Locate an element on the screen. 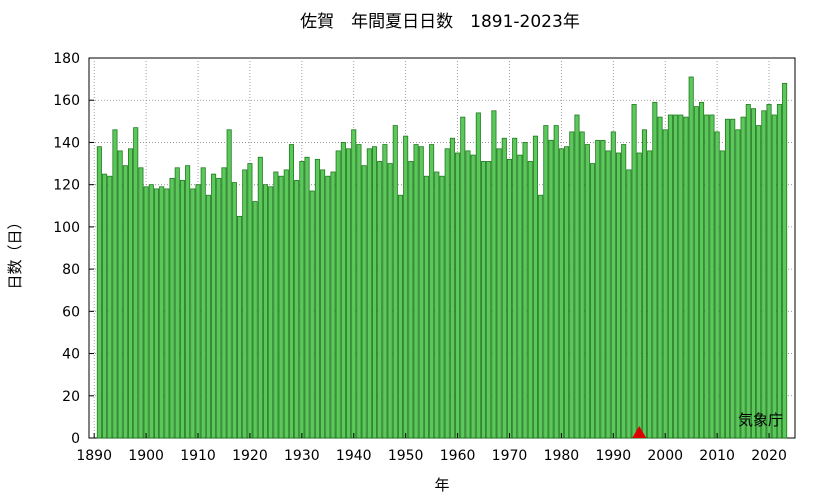  x-tick-label: 1920 is located at coordinates (250, 456).